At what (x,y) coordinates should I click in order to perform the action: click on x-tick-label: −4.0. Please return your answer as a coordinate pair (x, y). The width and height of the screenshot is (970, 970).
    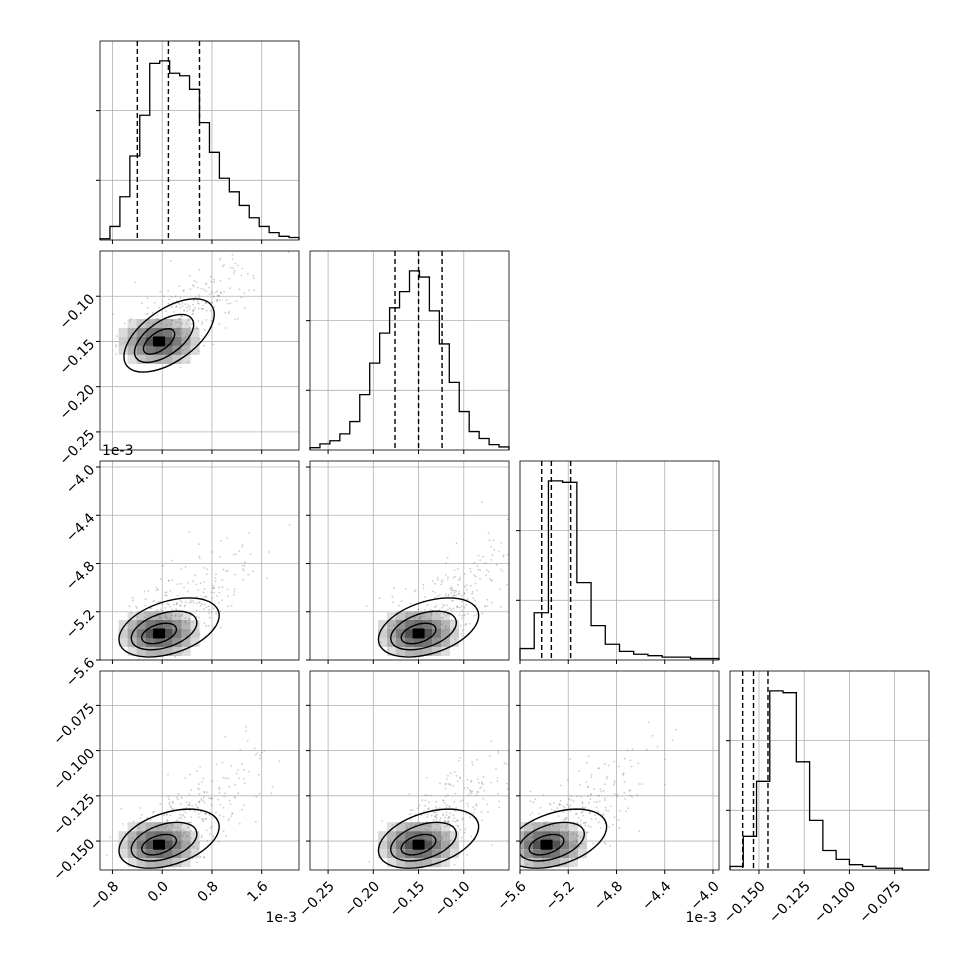
    Looking at the image, I should click on (704, 895).